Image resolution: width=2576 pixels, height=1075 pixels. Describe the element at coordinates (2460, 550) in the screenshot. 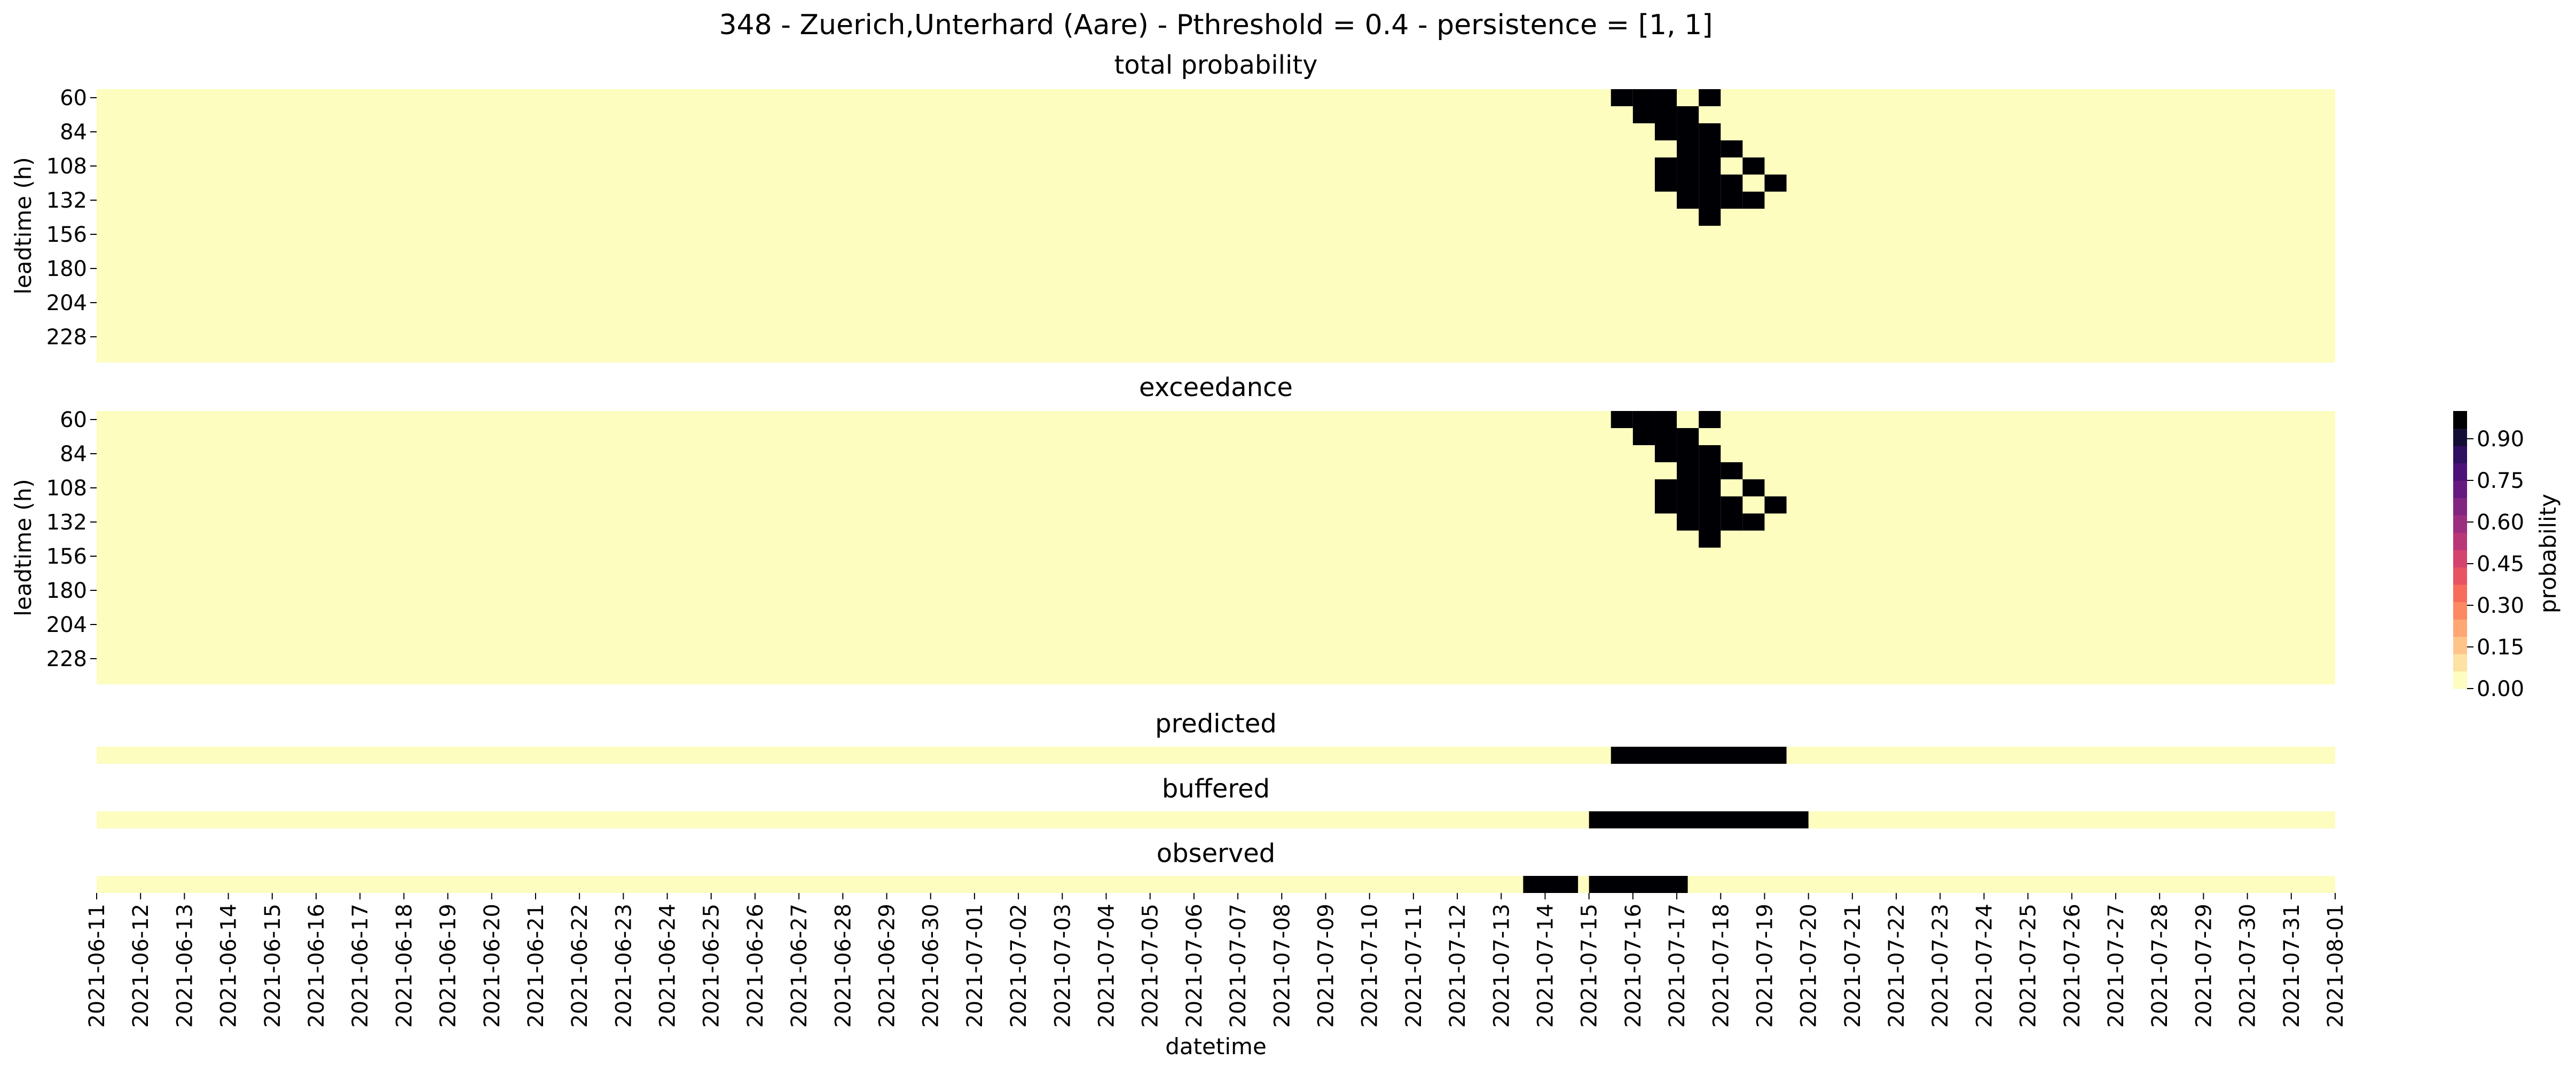

I see `colorbar-gradient` at that location.